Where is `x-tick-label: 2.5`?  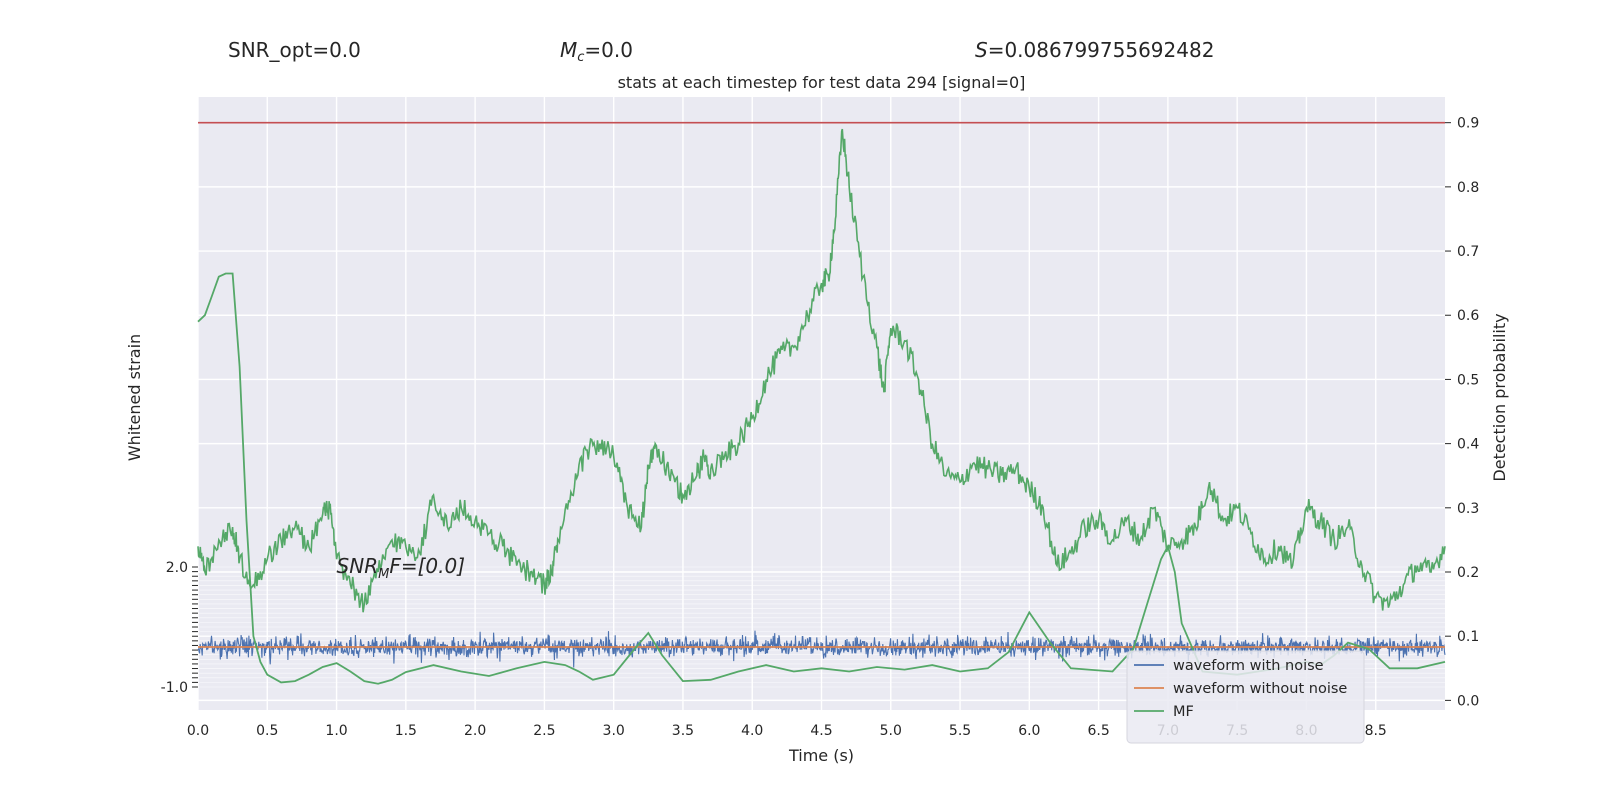 x-tick-label: 2.5 is located at coordinates (544, 731).